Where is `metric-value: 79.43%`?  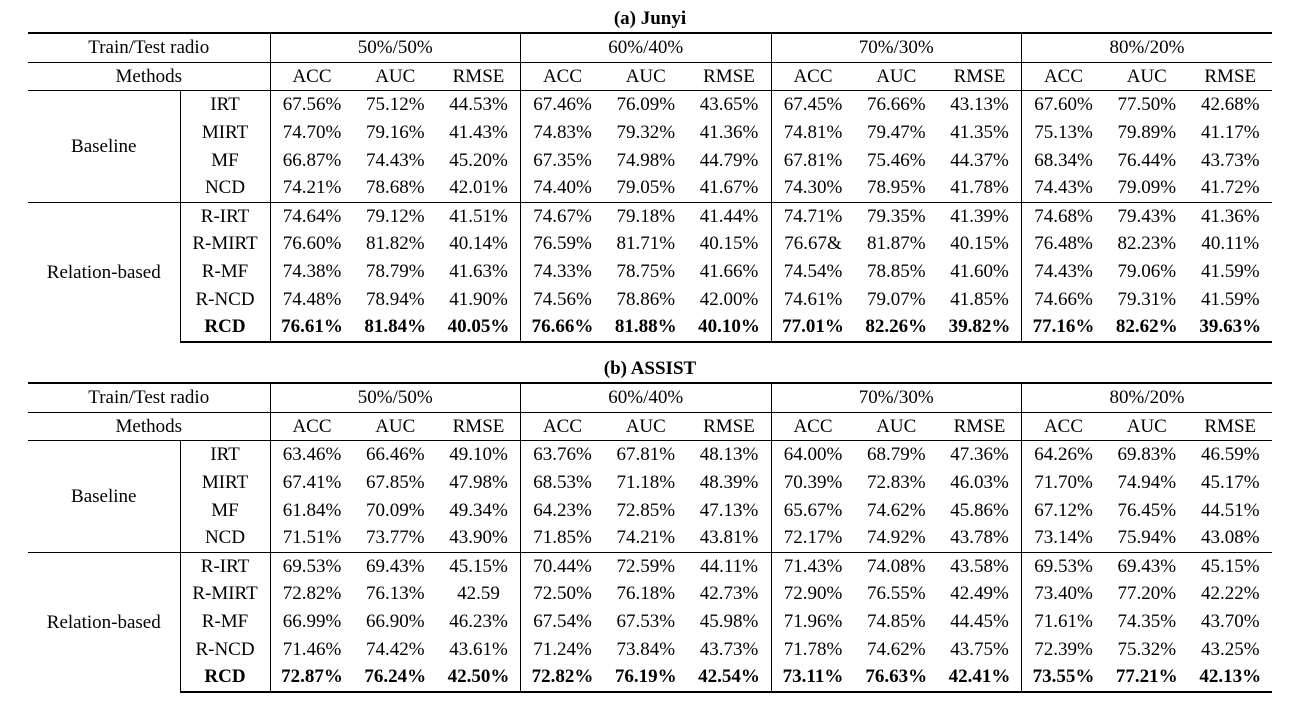
metric-value: 79.43% is located at coordinates (1147, 216).